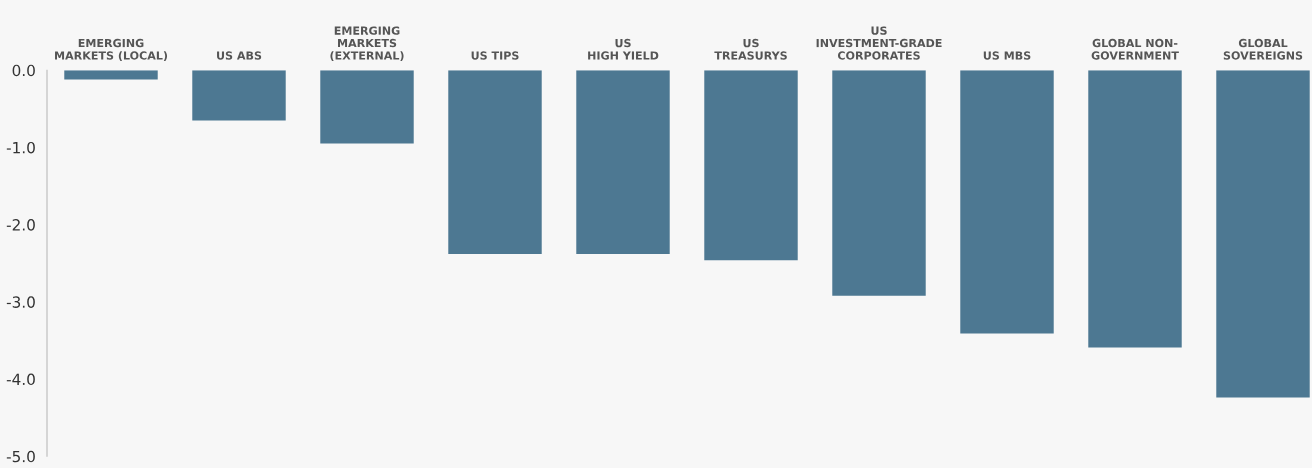 This screenshot has width=1312, height=468. What do you see at coordinates (239, 55) in the screenshot?
I see `x-tick-label: US ABS` at bounding box center [239, 55].